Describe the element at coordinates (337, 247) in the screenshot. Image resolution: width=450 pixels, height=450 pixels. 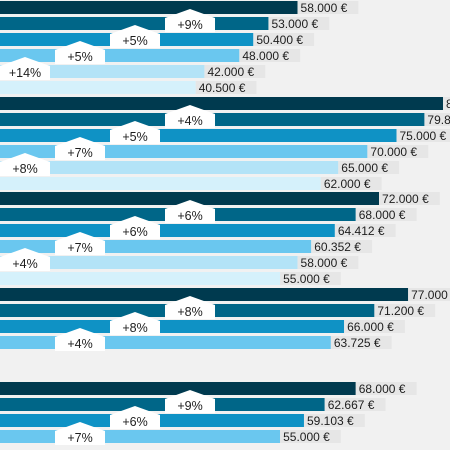
I see `value-label: 60.352 €` at that location.